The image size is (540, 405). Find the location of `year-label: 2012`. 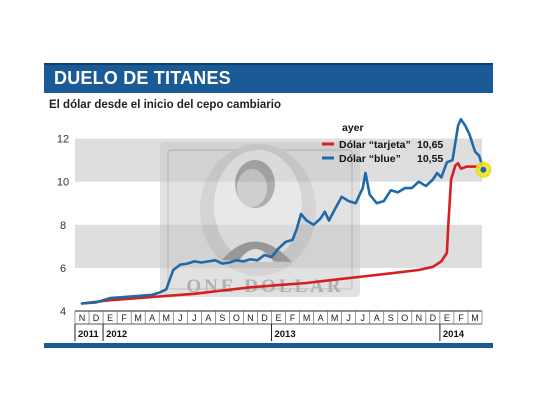

year-label: 2012 is located at coordinates (116, 334).